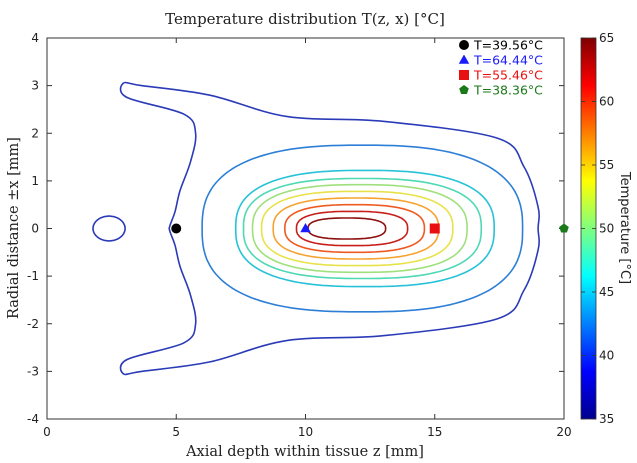  Describe the element at coordinates (464, 59) in the screenshot. I see `legend-triangle-icon` at that location.